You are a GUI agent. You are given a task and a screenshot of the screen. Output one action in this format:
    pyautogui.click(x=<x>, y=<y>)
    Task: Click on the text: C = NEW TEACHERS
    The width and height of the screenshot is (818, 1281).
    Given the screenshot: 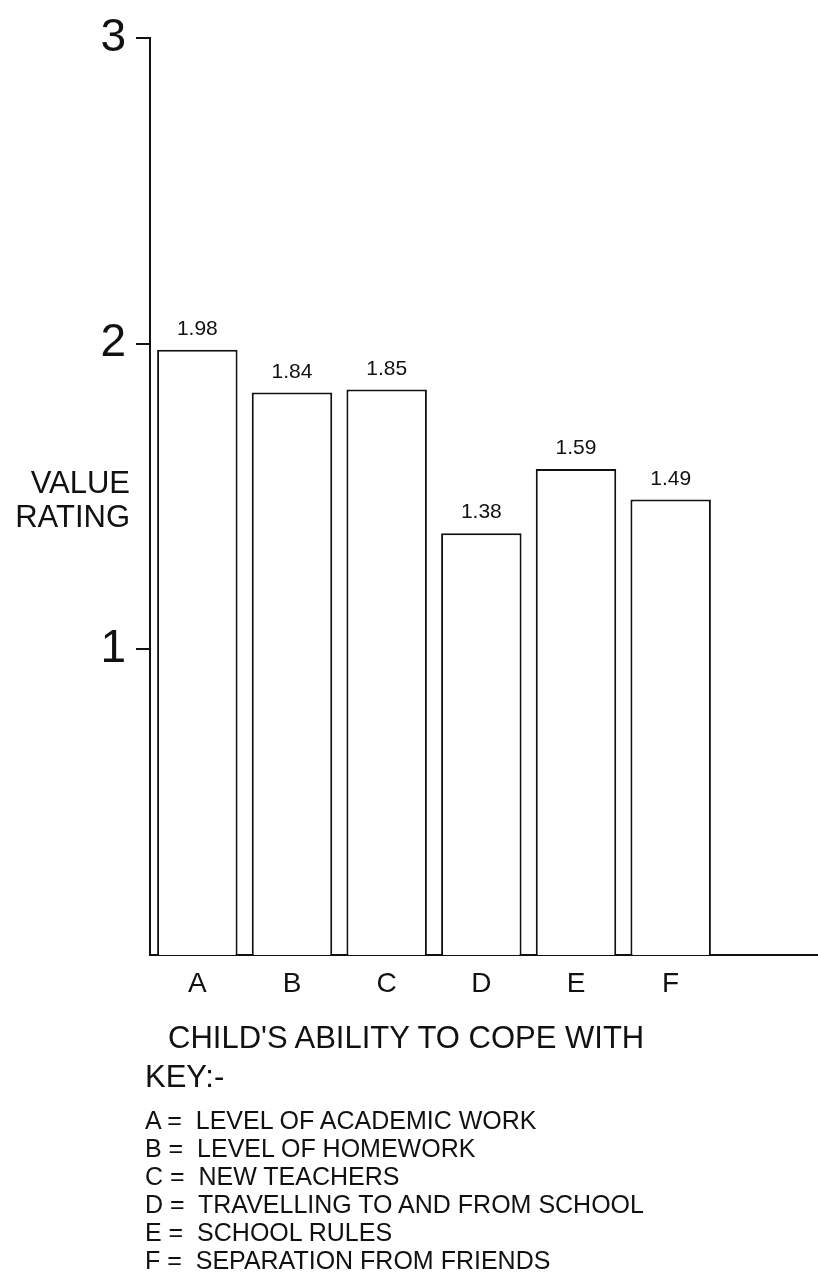 What is the action you would take?
    pyautogui.click(x=273, y=1176)
    